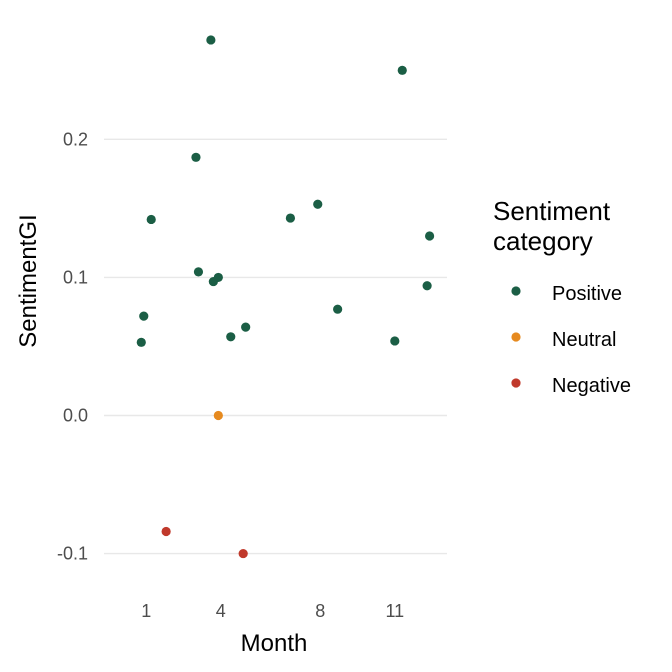 The height and width of the screenshot is (672, 672). Describe the element at coordinates (75, 277) in the screenshot. I see `y-tick-label: 0.1` at that location.